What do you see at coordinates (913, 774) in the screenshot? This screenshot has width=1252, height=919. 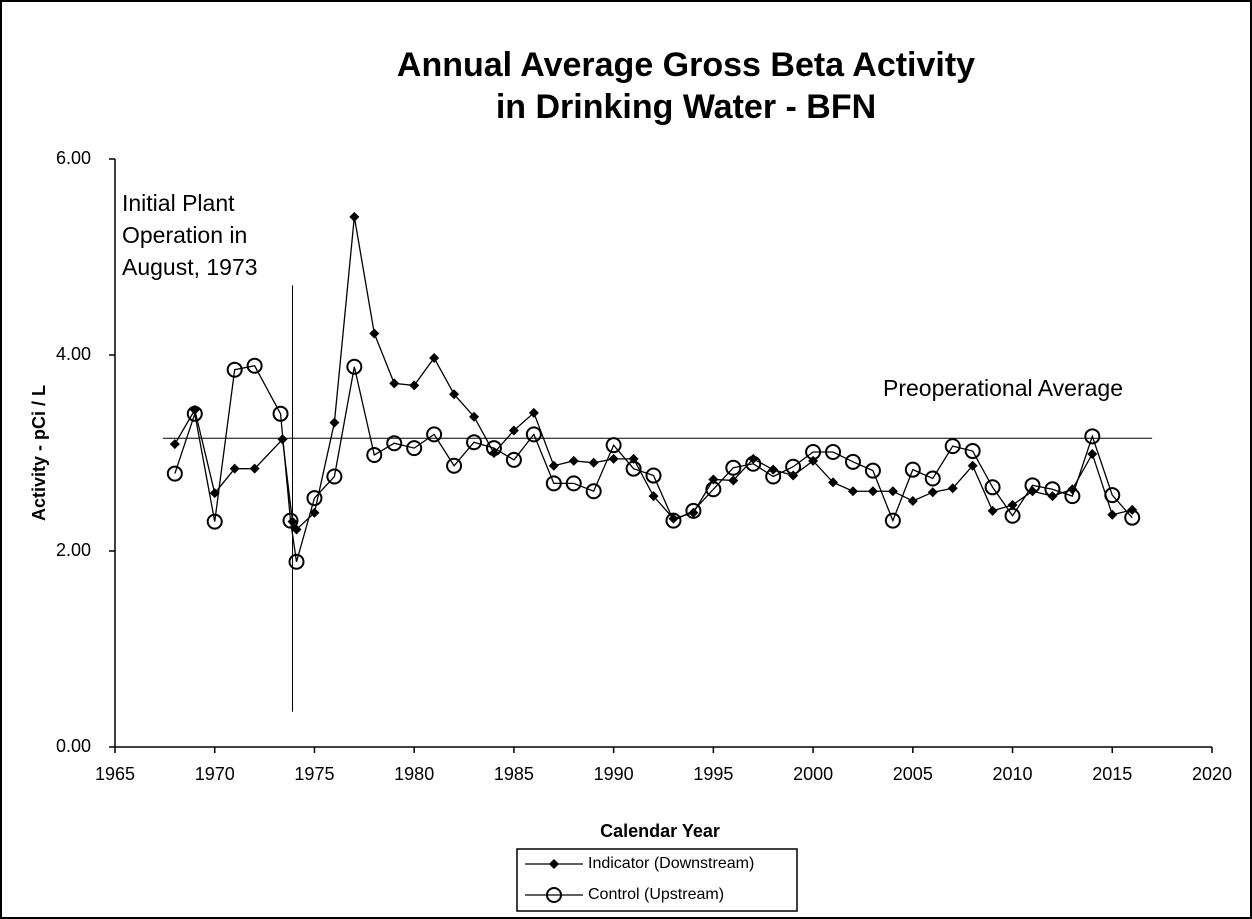 I see `x-tick-label: 2005` at bounding box center [913, 774].